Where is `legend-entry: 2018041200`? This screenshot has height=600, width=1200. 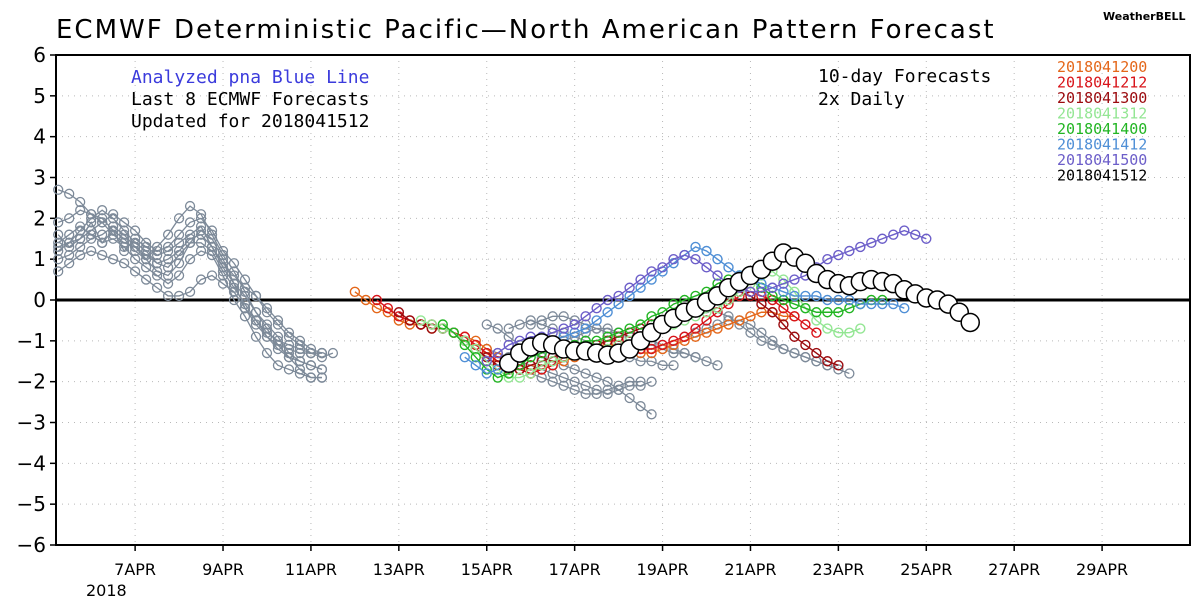 legend-entry: 2018041200 is located at coordinates (1102, 67).